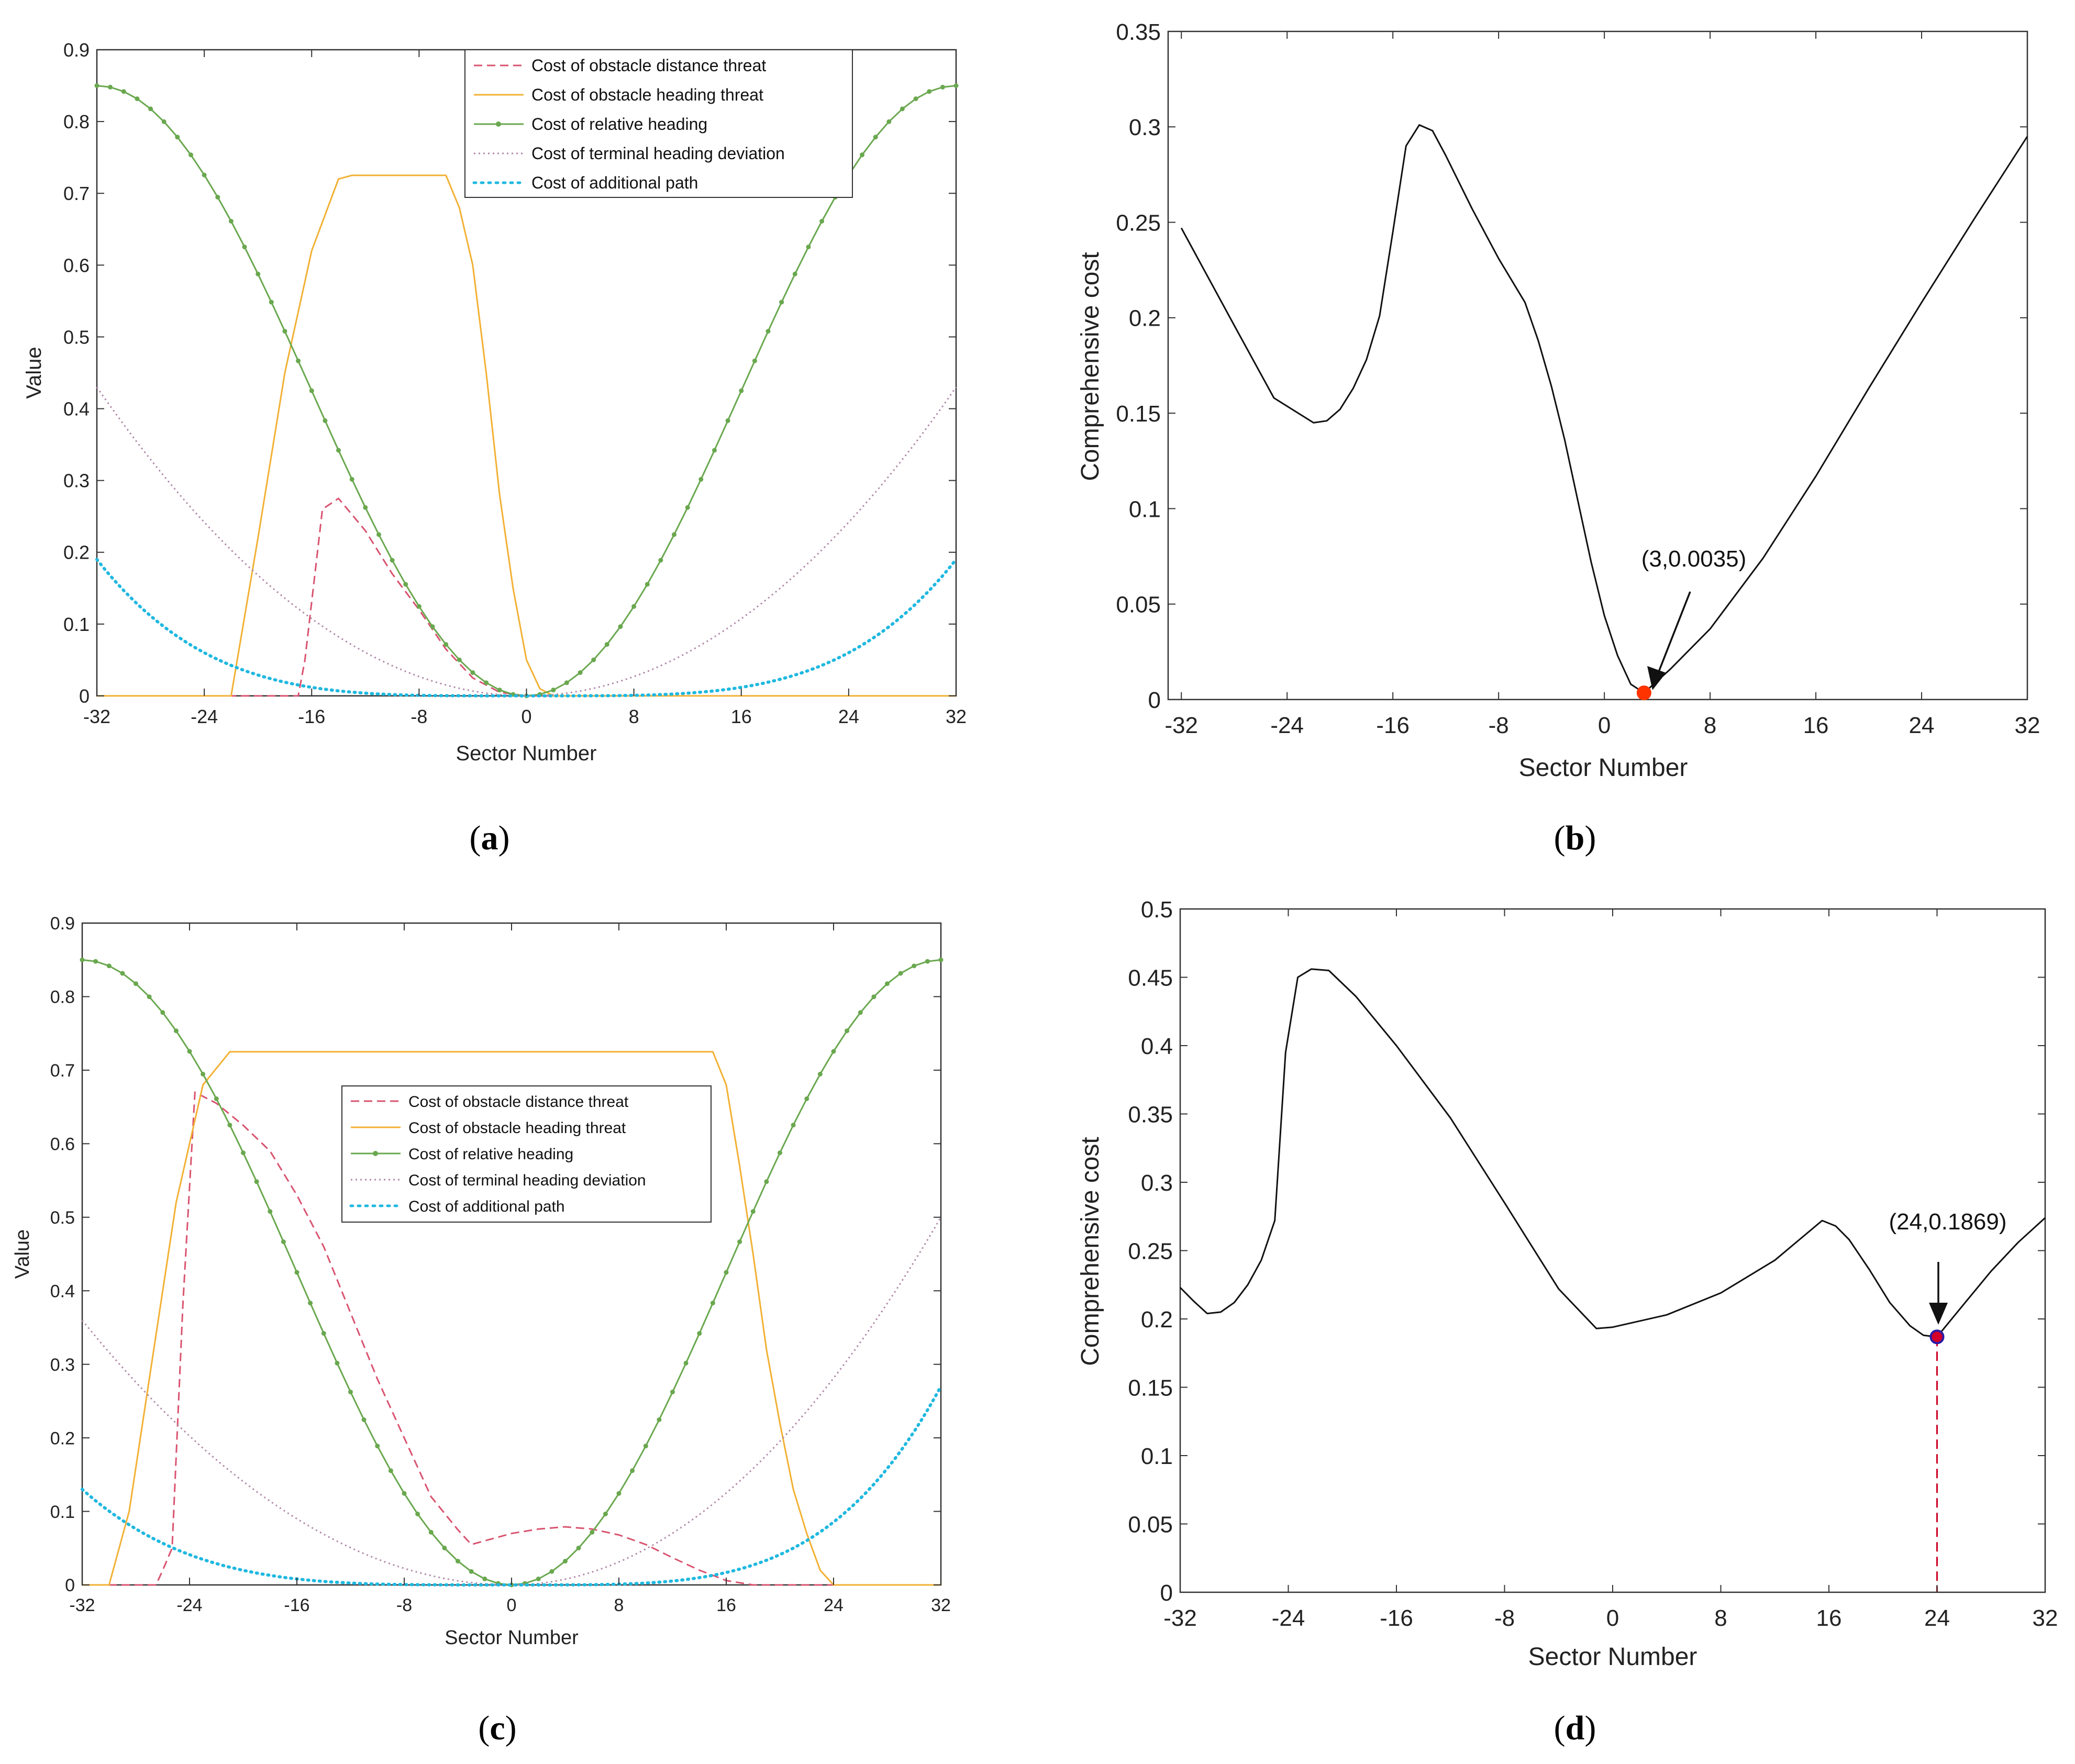 The width and height of the screenshot is (2075, 1764). Describe the element at coordinates (658, 124) in the screenshot. I see `chart-a-legend-box` at that location.